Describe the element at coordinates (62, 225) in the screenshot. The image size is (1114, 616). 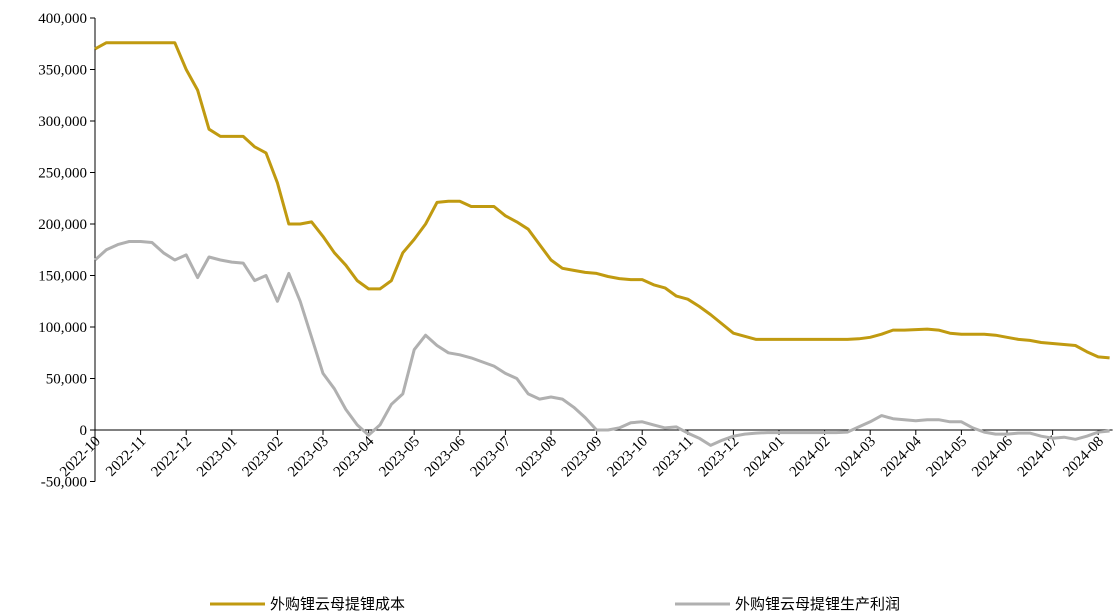
I see `y-tick-label: 200,000` at that location.